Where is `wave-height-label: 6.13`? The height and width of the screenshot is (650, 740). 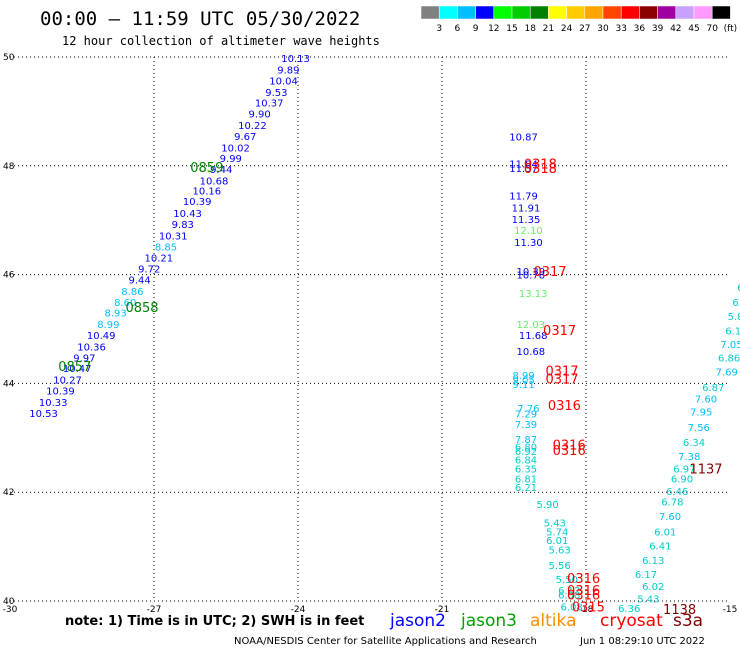
wave-height-label: 6.13 is located at coordinates (653, 561).